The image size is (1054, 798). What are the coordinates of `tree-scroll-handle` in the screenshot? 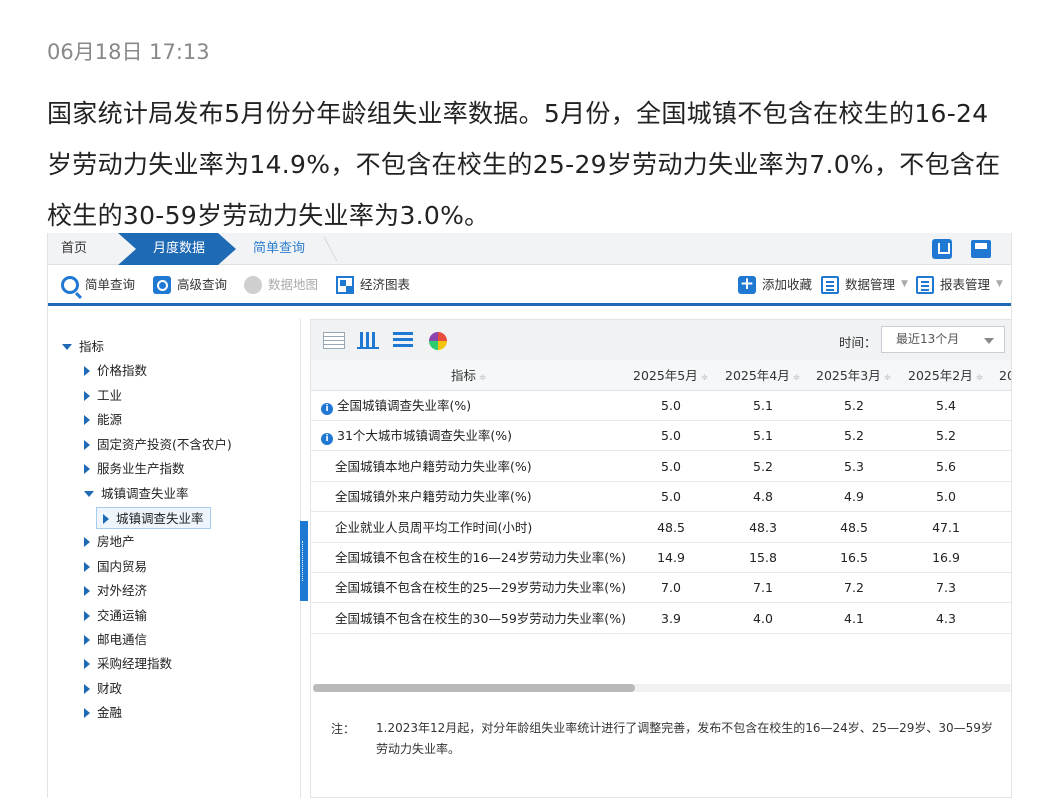 It's located at (304, 561).